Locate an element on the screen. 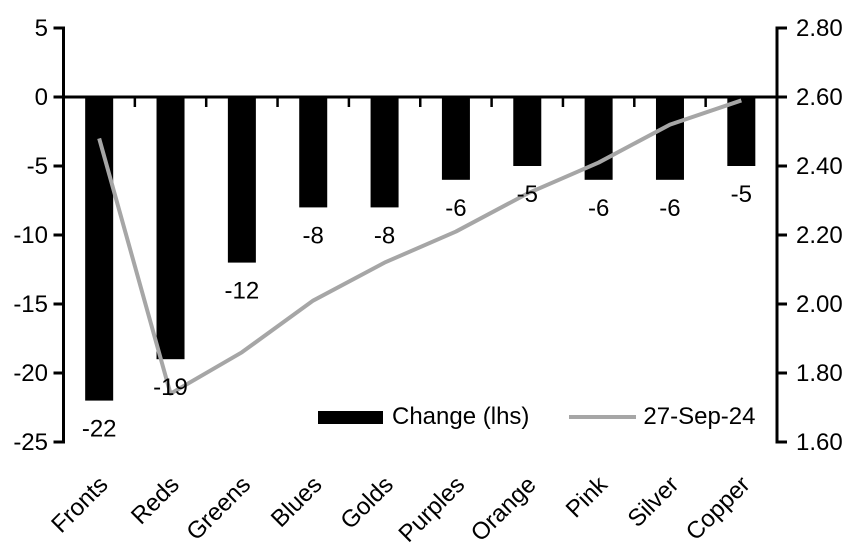 Image resolution: width=852 pixels, height=550 pixels. bar-copper is located at coordinates (741, 131).